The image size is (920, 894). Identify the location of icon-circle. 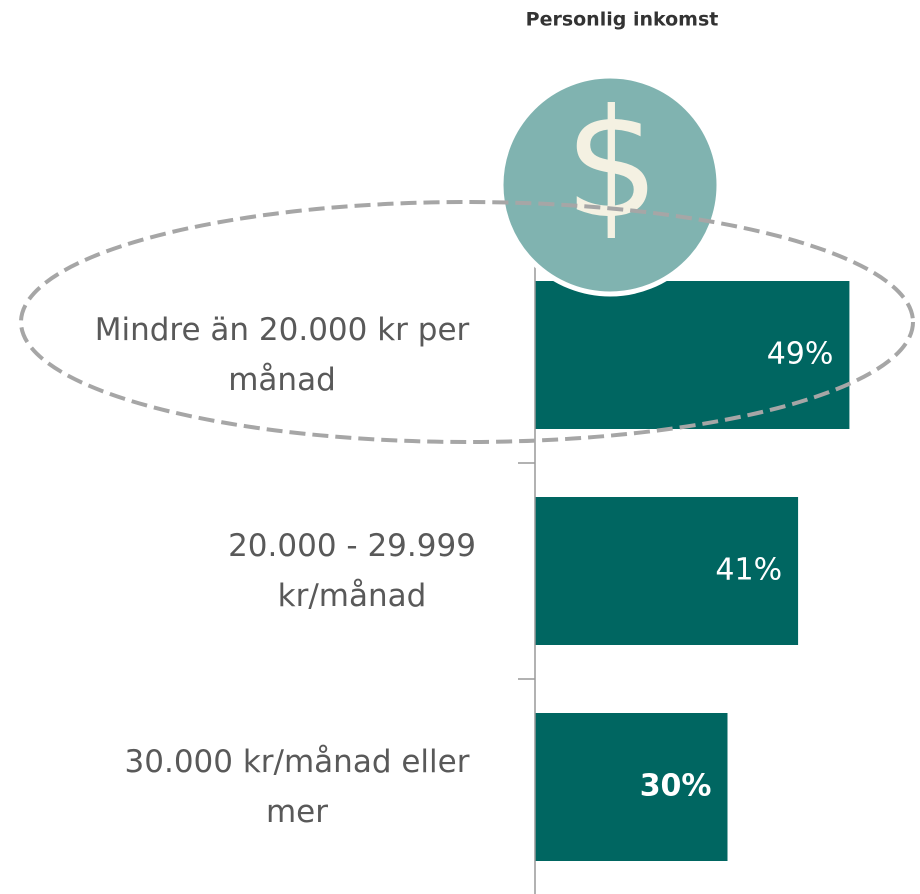
(610, 185).